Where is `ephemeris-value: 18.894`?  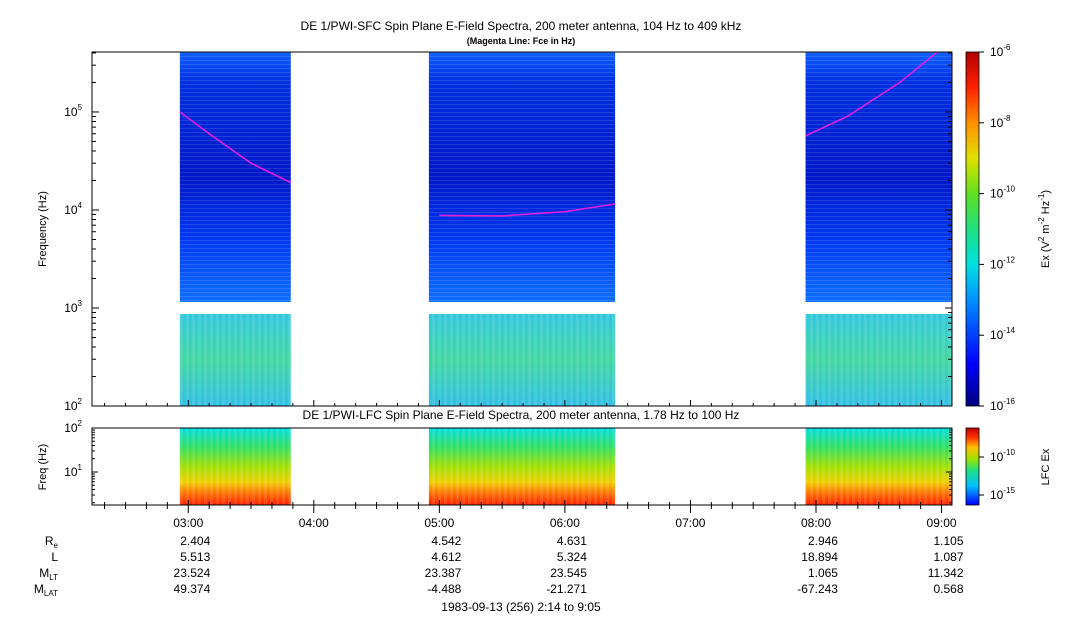 ephemeris-value: 18.894 is located at coordinates (819, 557).